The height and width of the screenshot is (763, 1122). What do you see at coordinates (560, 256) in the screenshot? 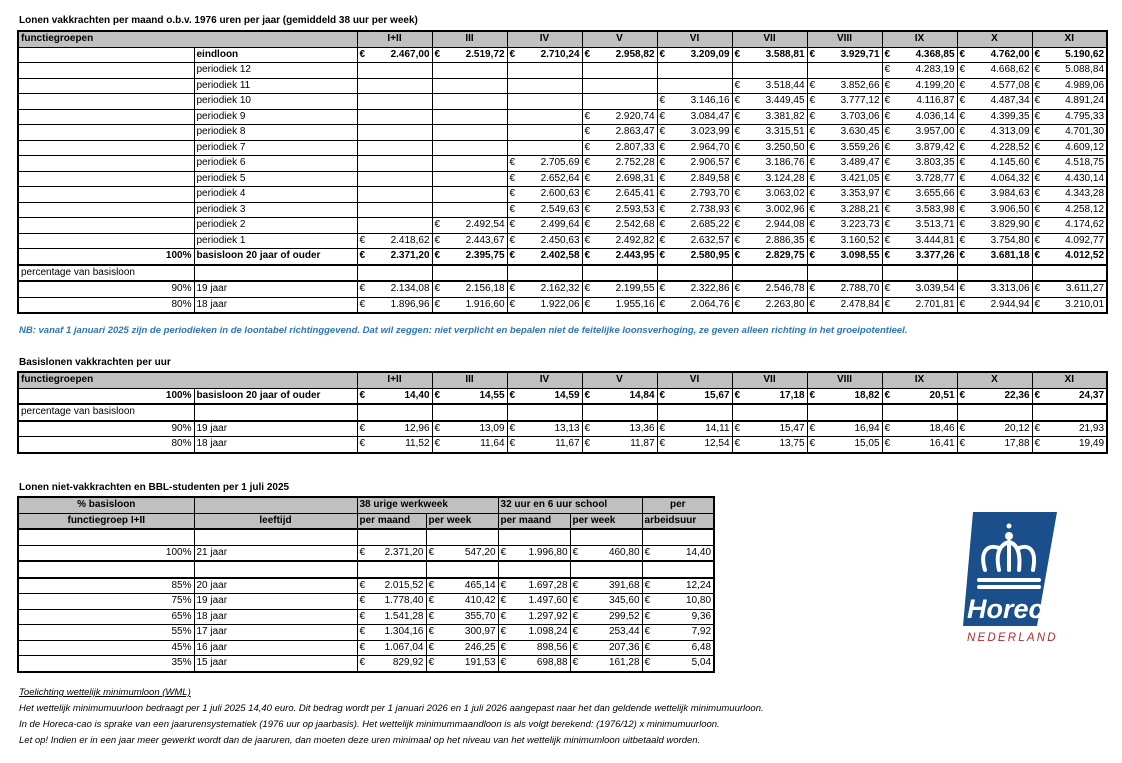
I see `amount-value: 2.402,58` at bounding box center [560, 256].